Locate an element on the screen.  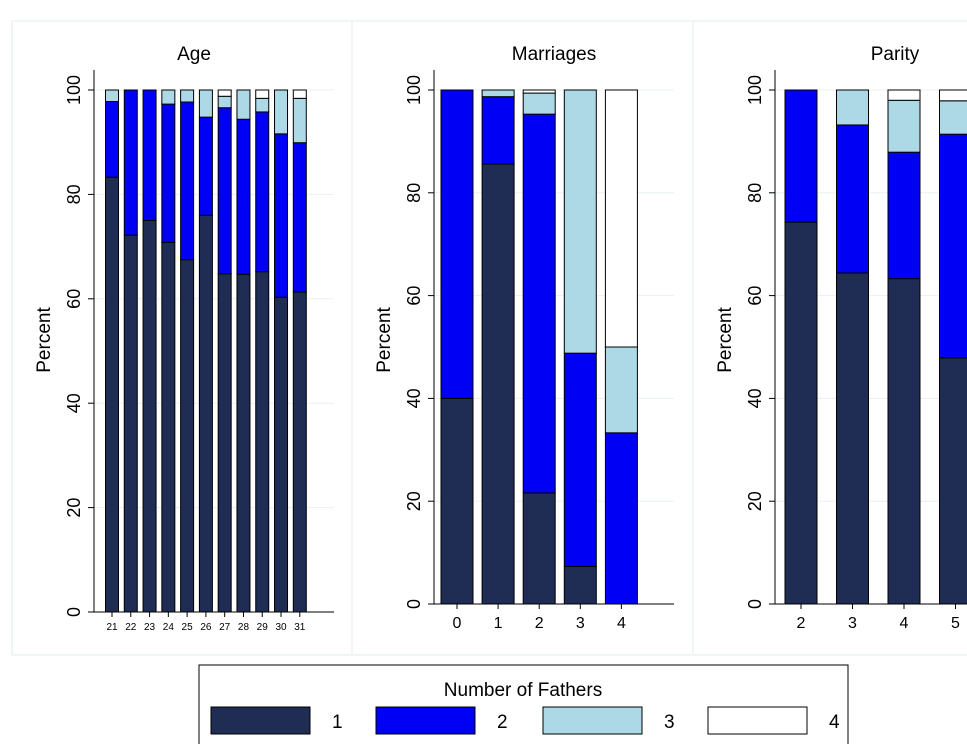
x-tick-label: 29 is located at coordinates (263, 627).